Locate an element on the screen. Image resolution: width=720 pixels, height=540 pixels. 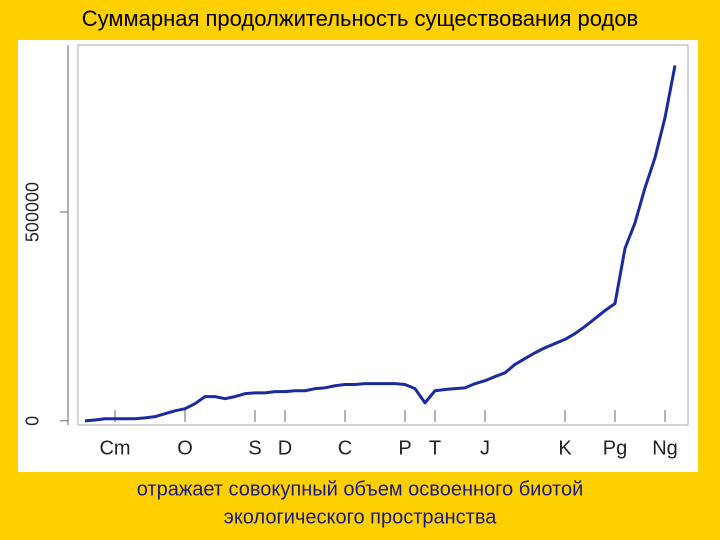
x-tick-label: O is located at coordinates (185, 448).